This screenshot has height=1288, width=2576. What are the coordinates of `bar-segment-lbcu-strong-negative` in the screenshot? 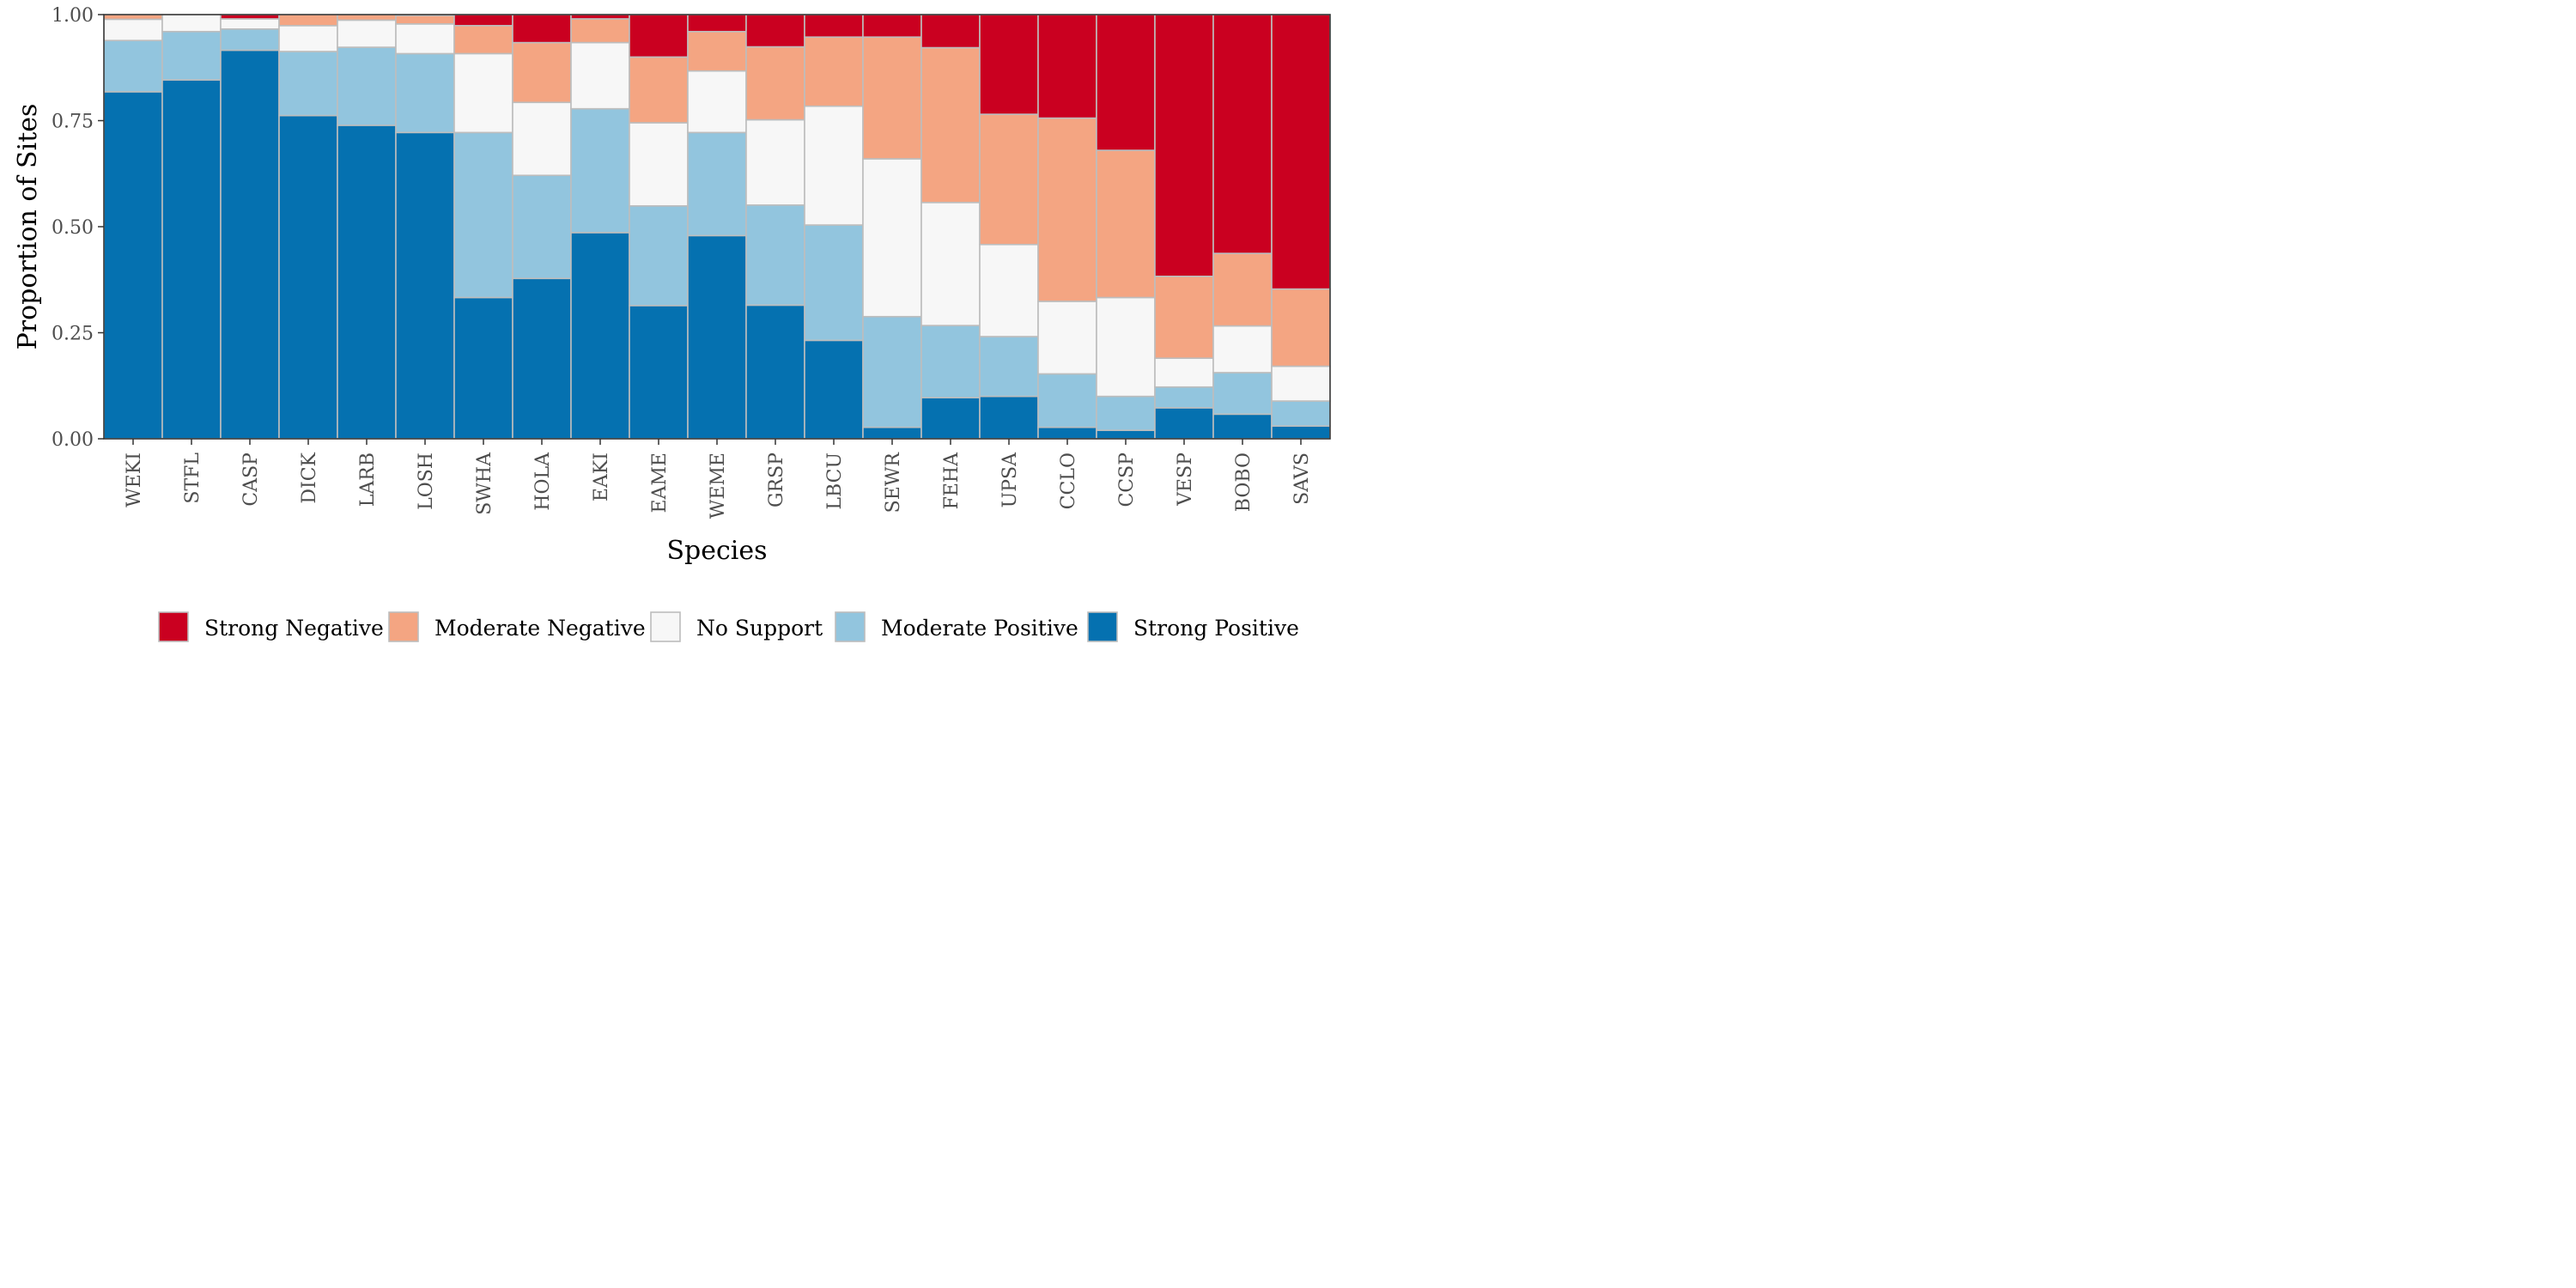 It's located at (834, 26).